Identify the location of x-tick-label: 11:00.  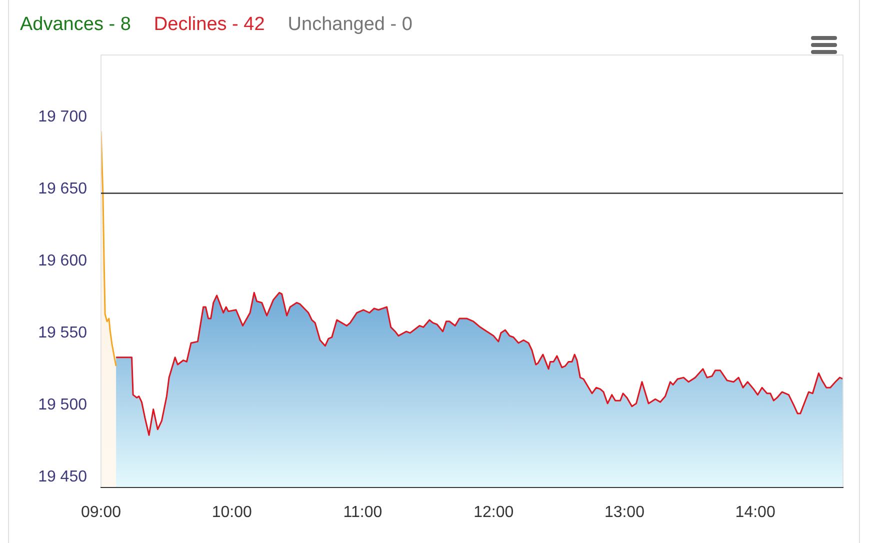
(362, 513).